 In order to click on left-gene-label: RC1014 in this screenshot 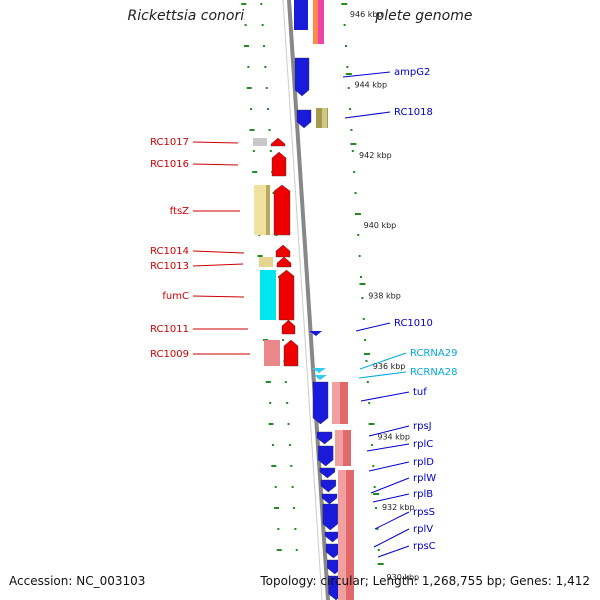, I will do `click(169, 251)`.